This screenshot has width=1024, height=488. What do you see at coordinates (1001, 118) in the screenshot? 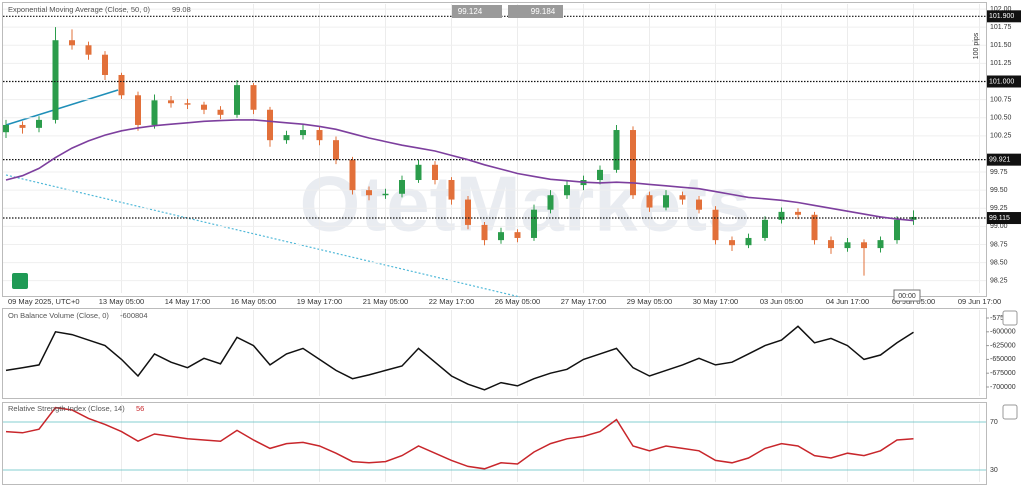
I see `y-tick-label: 100.50` at bounding box center [1001, 118].